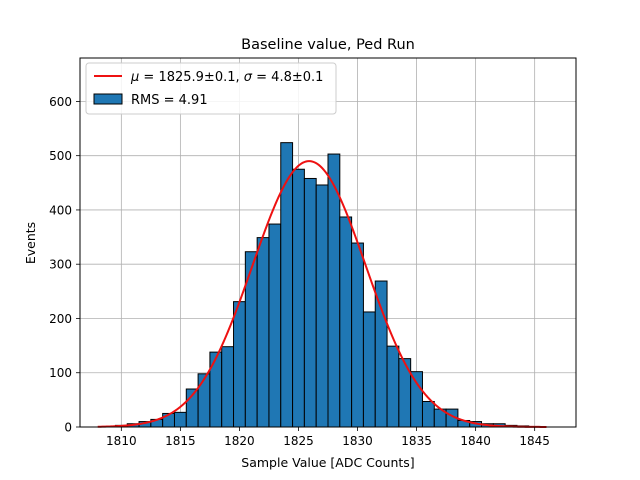  What do you see at coordinates (60, 102) in the screenshot?
I see `y-tick-label: 600` at bounding box center [60, 102].